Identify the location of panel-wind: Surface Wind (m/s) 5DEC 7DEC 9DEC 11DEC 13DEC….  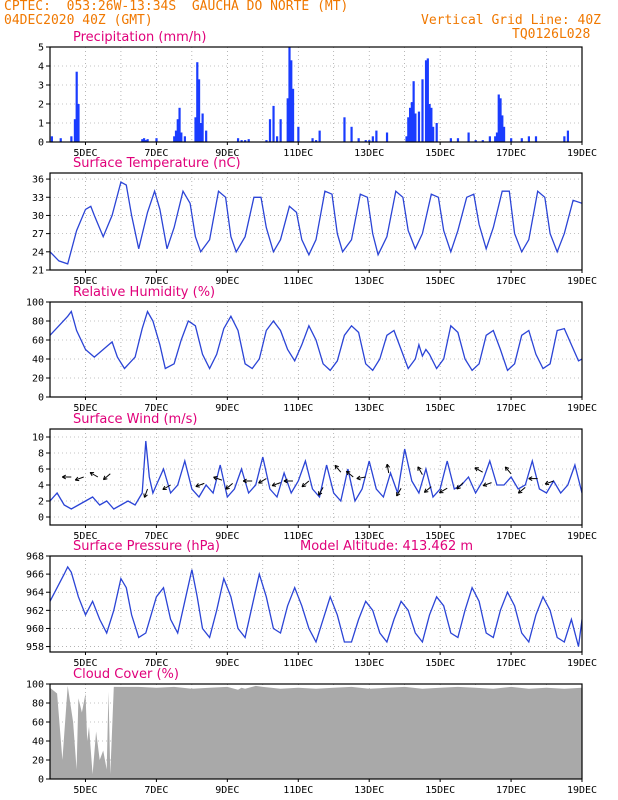
(314, 477).